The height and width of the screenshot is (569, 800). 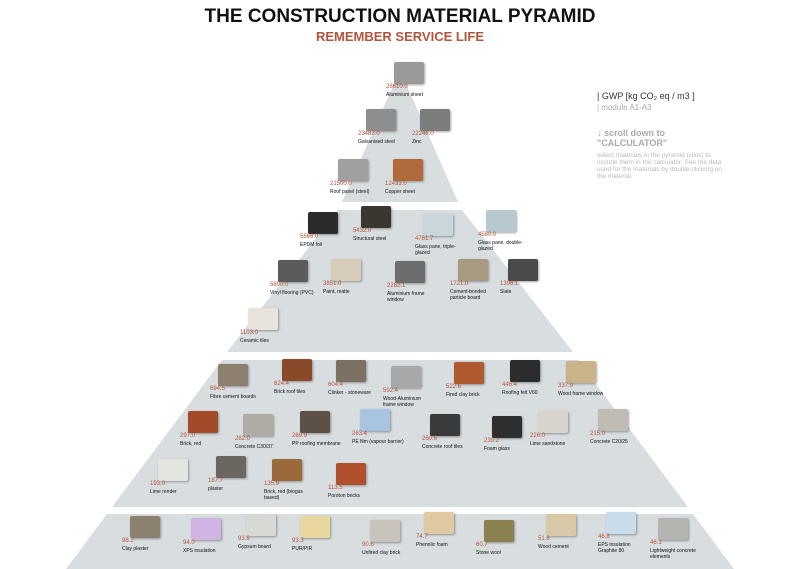 What do you see at coordinates (311, 245) in the screenshot?
I see `material-label: EPDM foil` at bounding box center [311, 245].